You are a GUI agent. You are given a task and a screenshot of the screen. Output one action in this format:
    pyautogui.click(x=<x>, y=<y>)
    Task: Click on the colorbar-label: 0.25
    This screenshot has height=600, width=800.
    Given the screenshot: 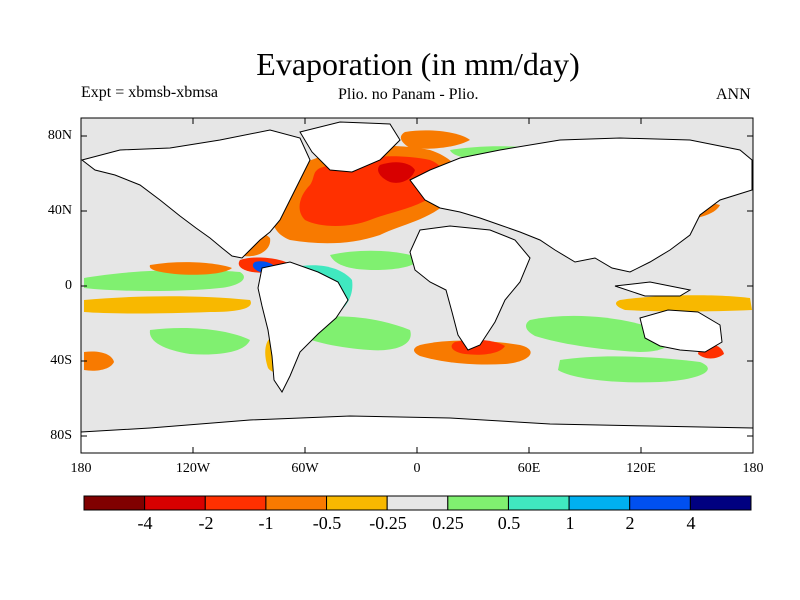 What is the action you would take?
    pyautogui.click(x=448, y=523)
    